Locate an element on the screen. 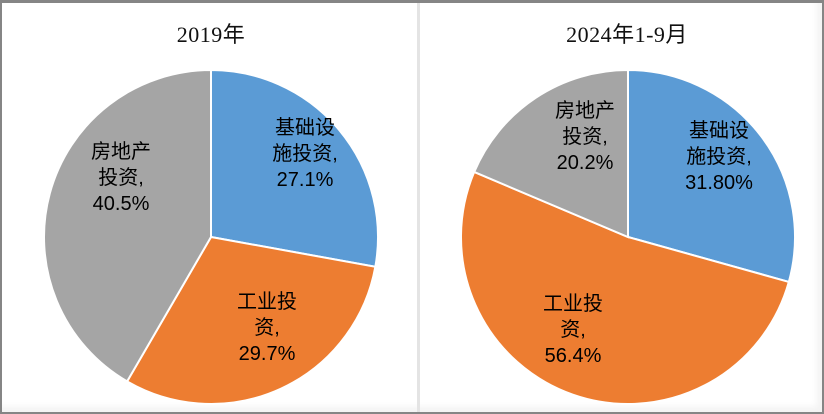 The image size is (824, 414). data-label-industrial: 工业投 资, 29.7% is located at coordinates (267, 328).